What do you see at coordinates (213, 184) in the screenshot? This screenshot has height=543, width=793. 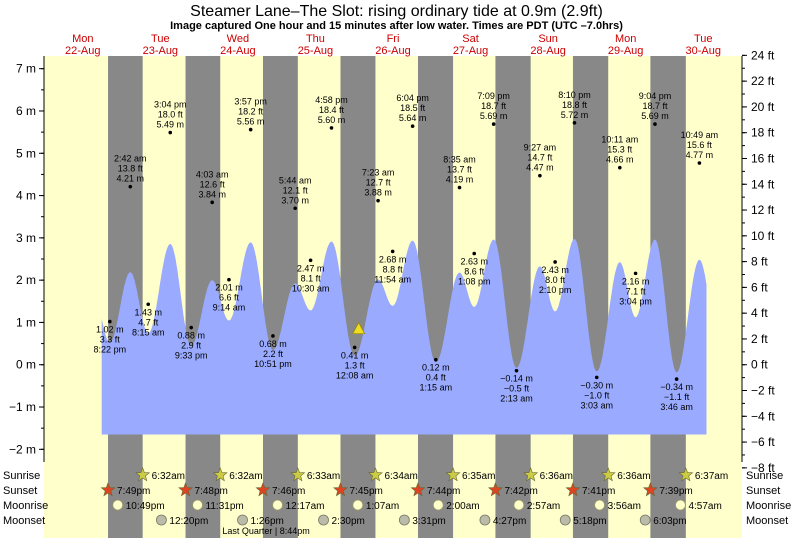 I see `tide-extreme-ft: 12.6 ft` at bounding box center [213, 184].